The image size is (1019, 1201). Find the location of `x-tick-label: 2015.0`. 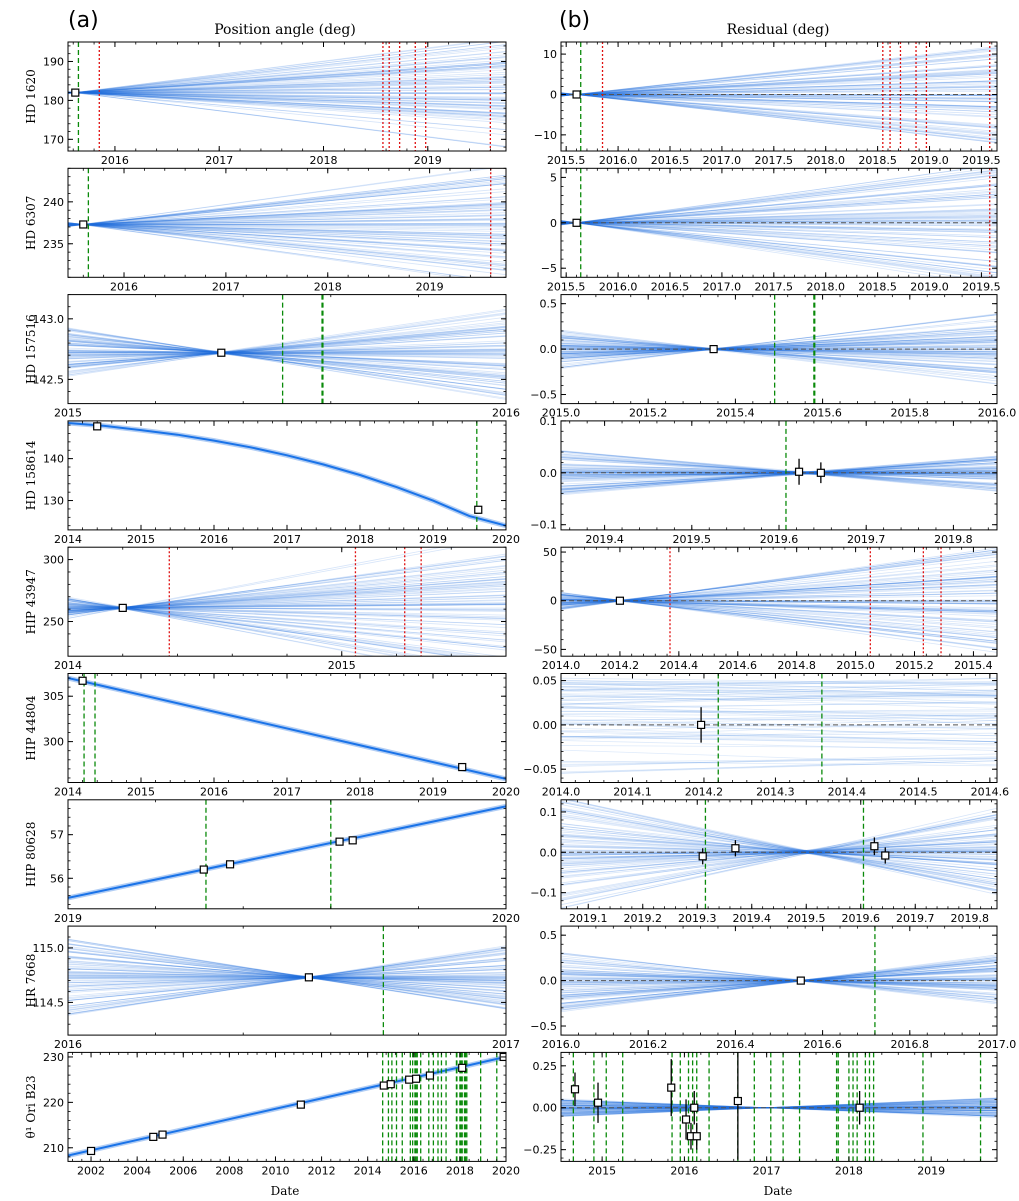

x-tick-label: 2015.0 is located at coordinates (561, 413).